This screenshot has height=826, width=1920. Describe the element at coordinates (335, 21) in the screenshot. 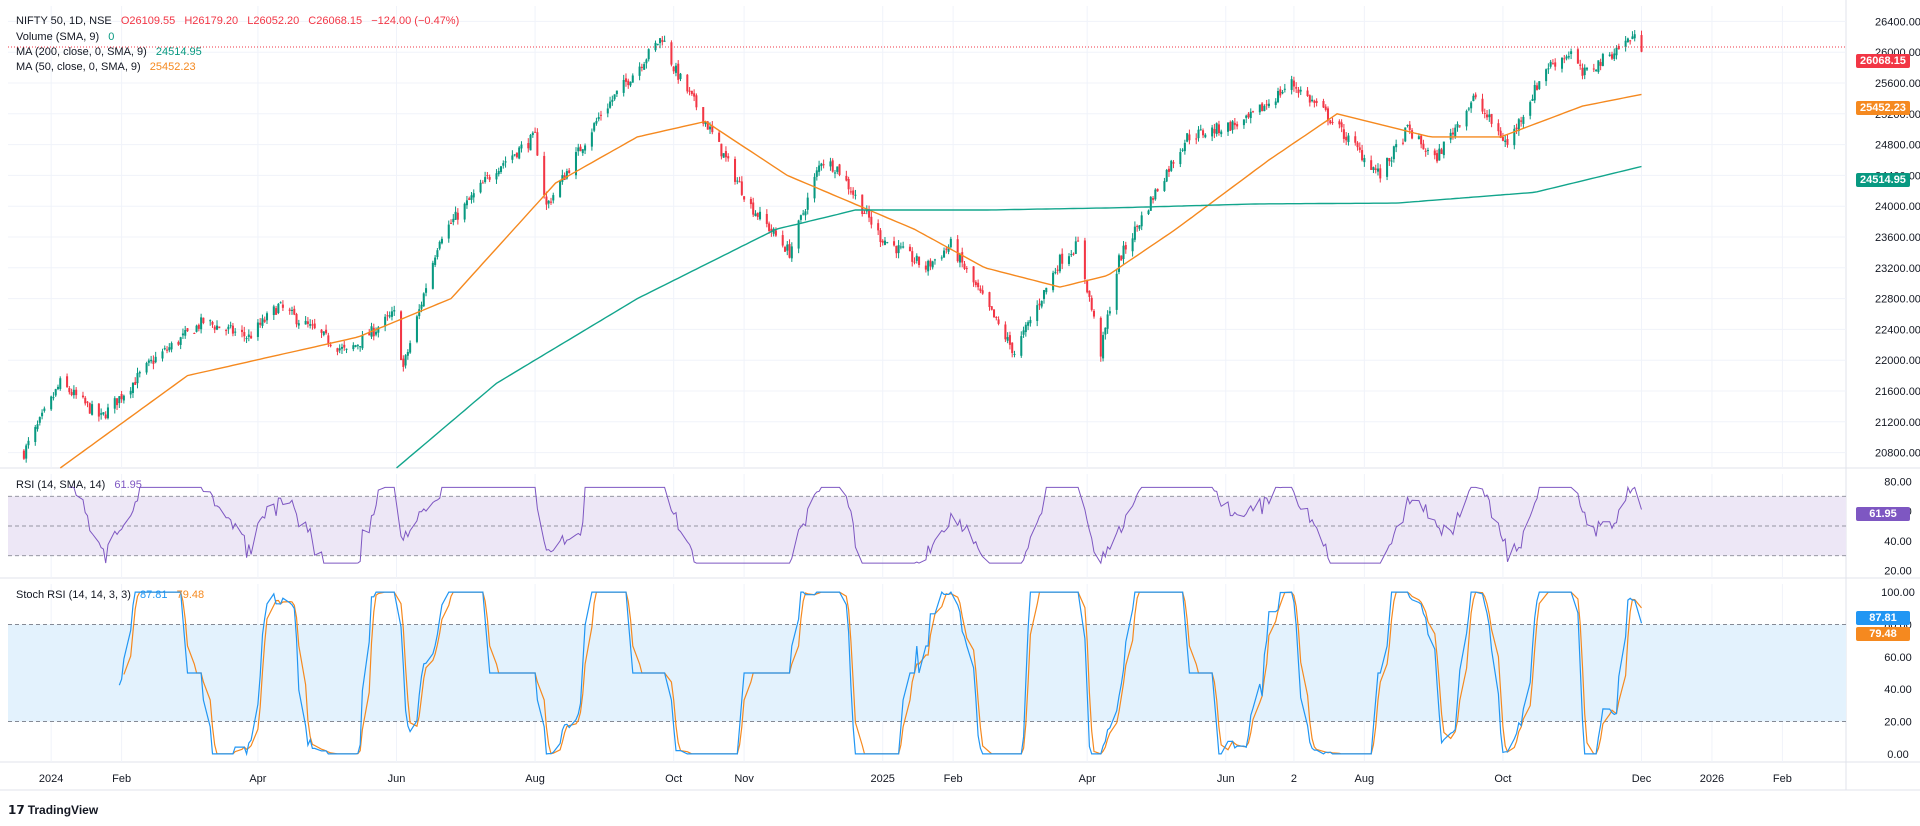

I see `close-value: C26068.15` at that location.